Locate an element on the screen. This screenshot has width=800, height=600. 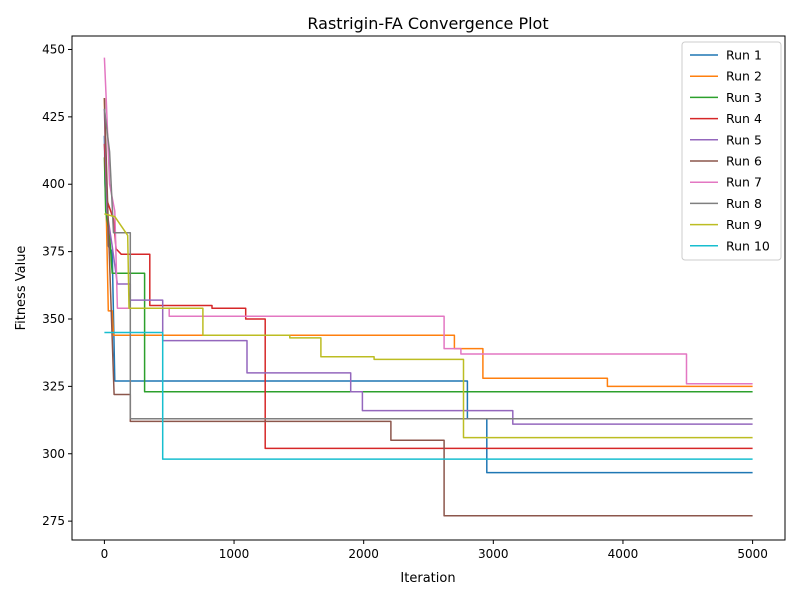
y-tick-label: 300 is located at coordinates (53, 454).